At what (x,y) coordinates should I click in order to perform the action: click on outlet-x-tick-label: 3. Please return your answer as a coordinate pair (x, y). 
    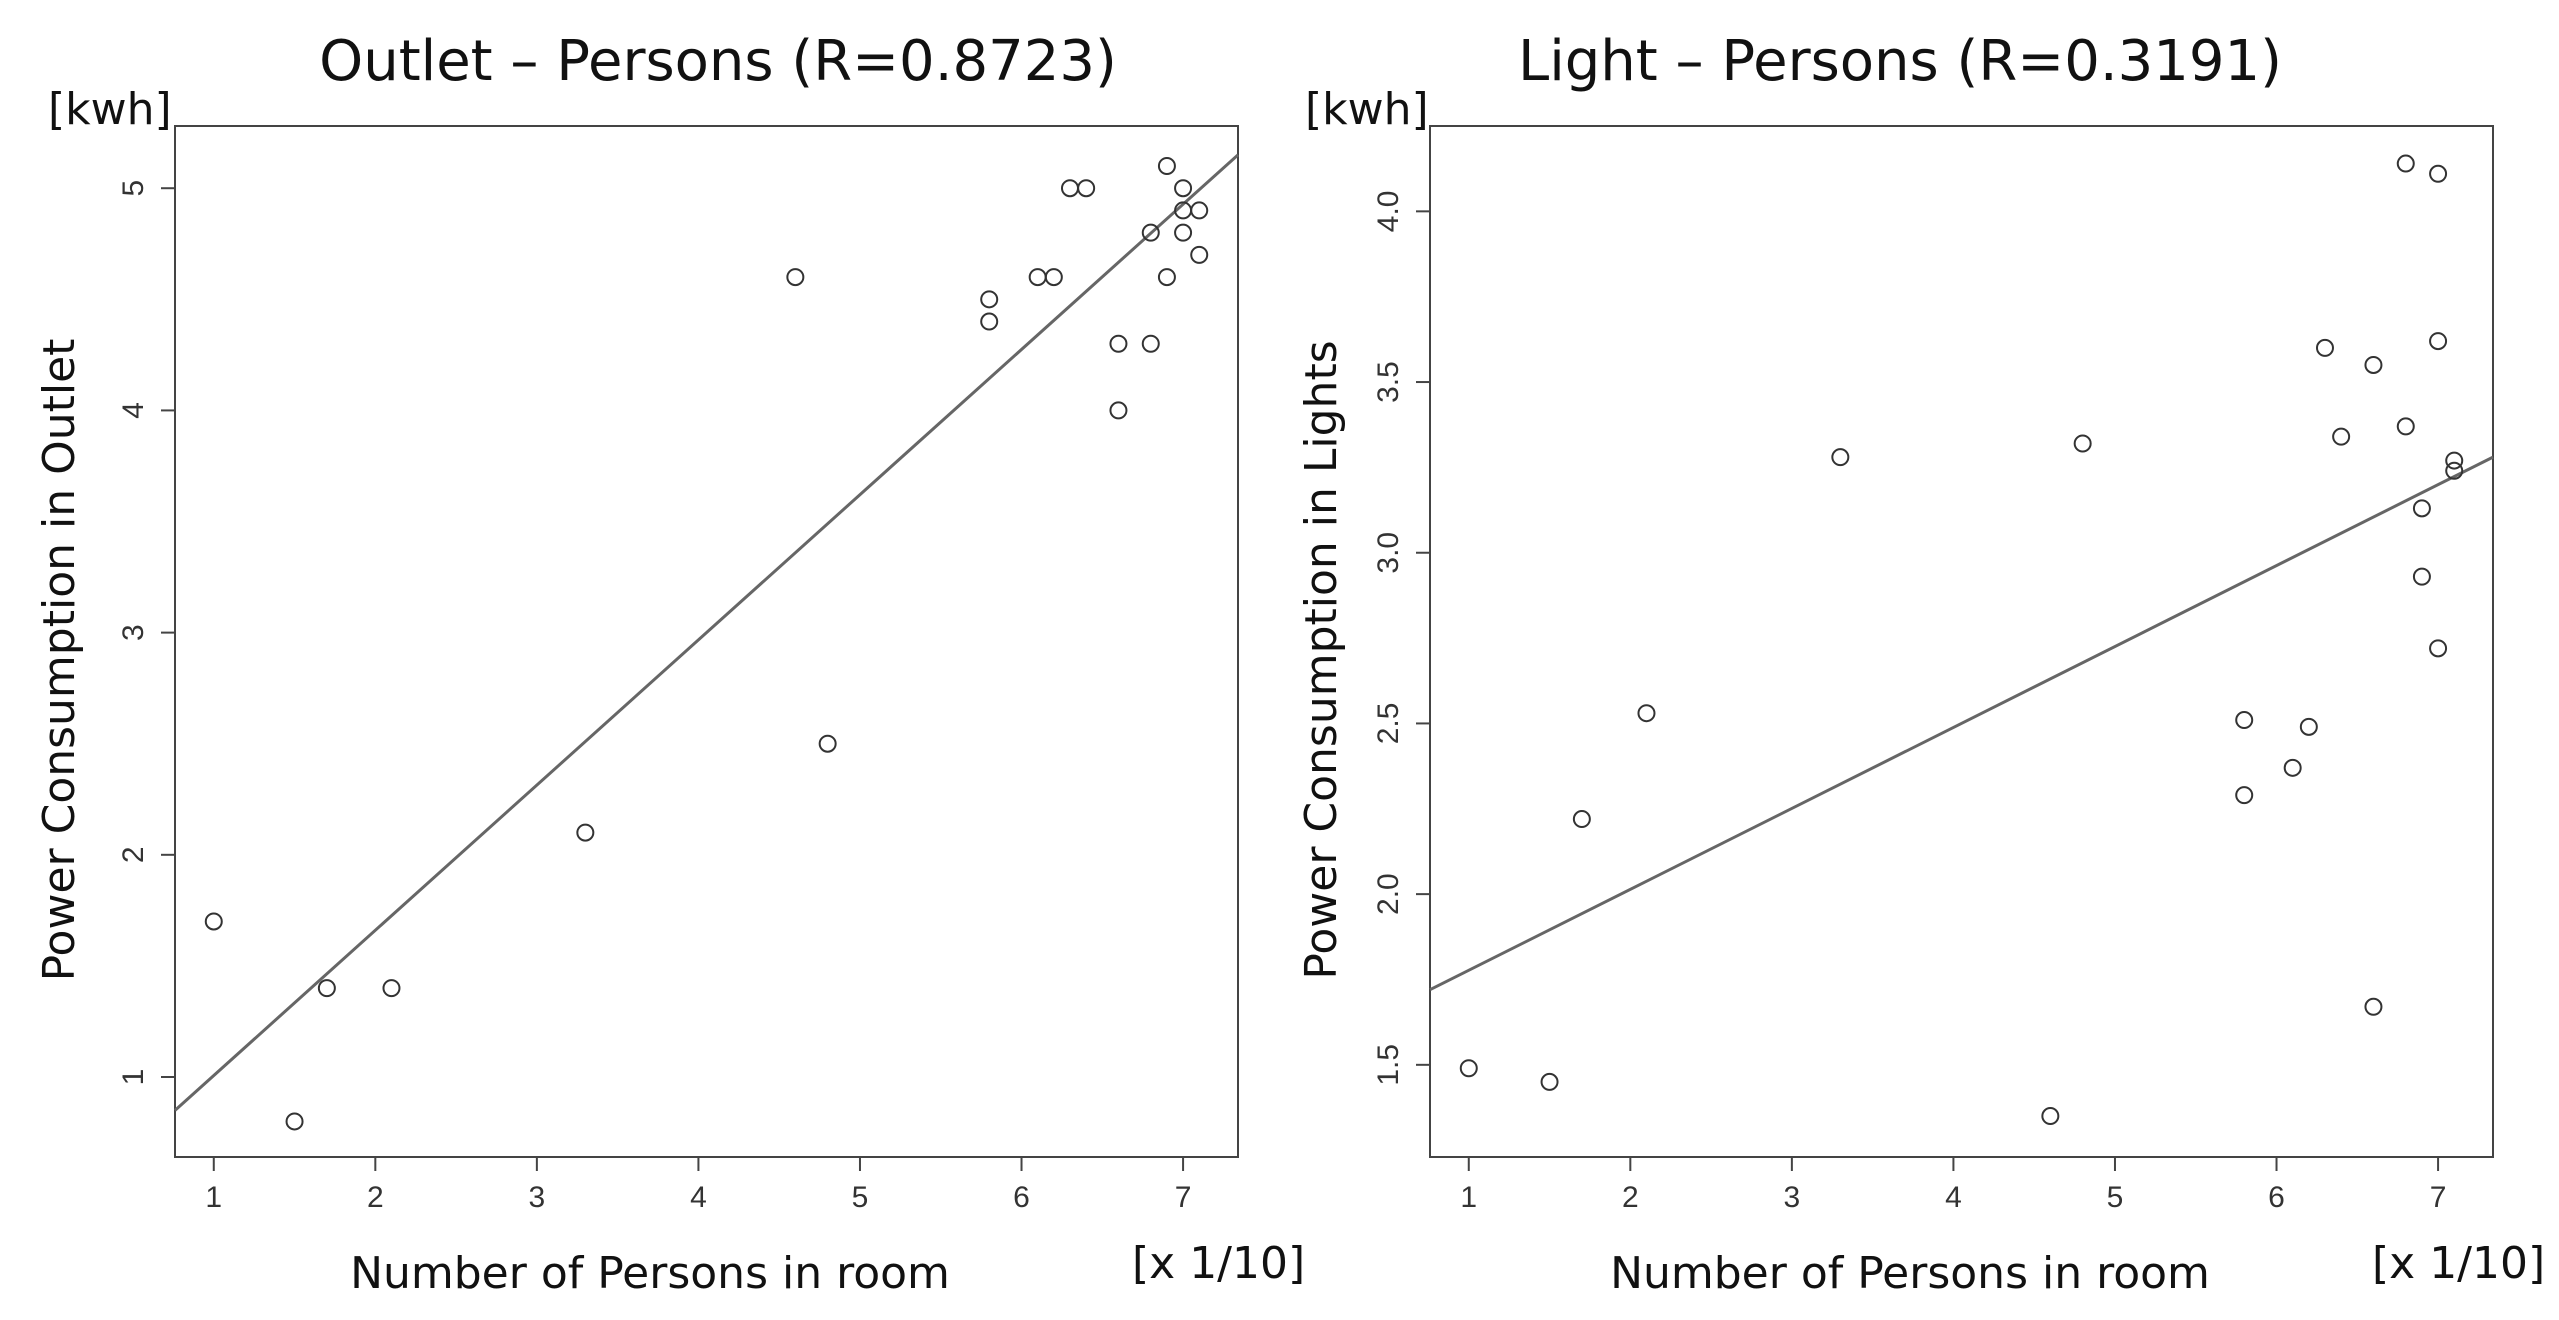
    Looking at the image, I should click on (537, 1197).